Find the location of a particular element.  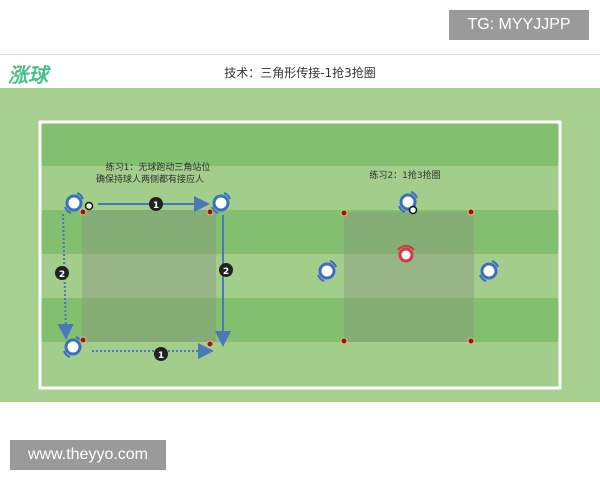

drill1-label-1: 练习1：无球跑动三角站位 is located at coordinates (158, 167).